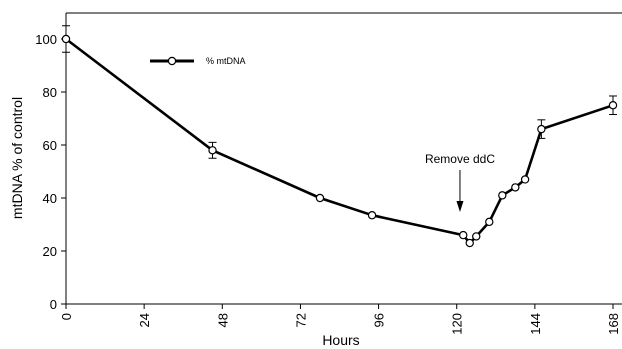  I want to click on x-tick-label: 48, so click(222, 320).